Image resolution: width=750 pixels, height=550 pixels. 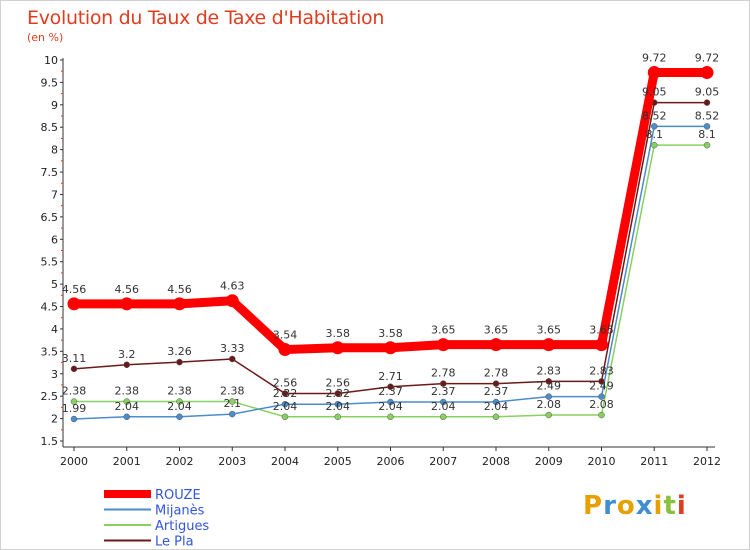 I want to click on data-label-le-pla: 2.56, so click(x=285, y=382).